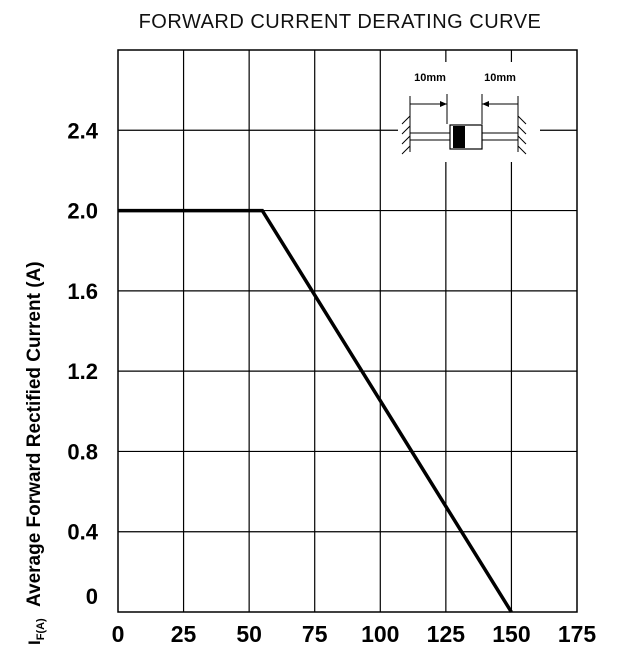 This screenshot has height=655, width=618. I want to click on inset-arrow-left, so click(443, 104).